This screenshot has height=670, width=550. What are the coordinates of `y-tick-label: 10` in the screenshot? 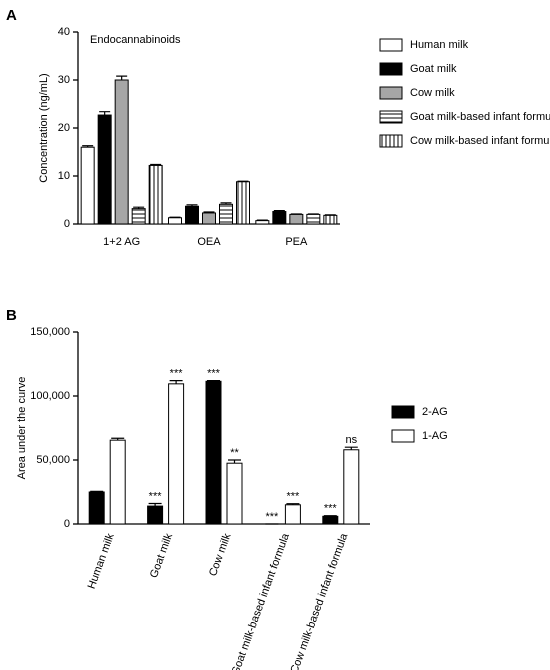 It's located at (64, 176).